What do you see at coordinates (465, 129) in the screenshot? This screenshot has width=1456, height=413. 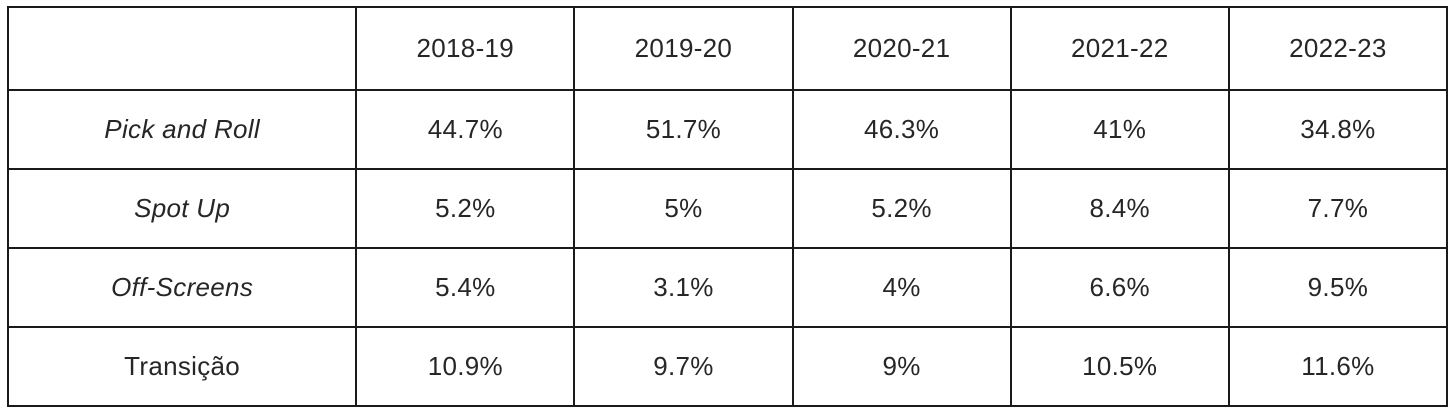 I see `cell-value: 44.7%` at bounding box center [465, 129].